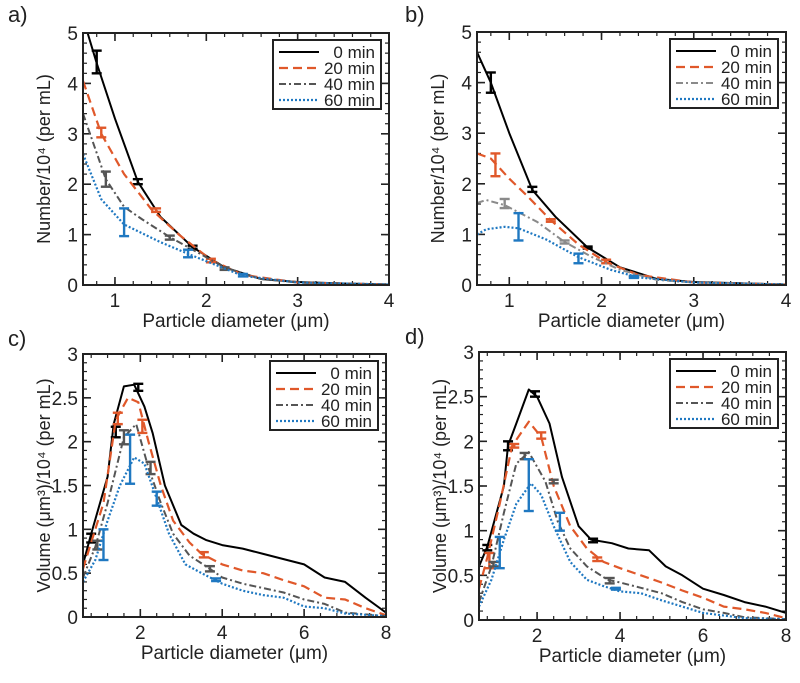  I want to click on axes-box, so click(631, 158).